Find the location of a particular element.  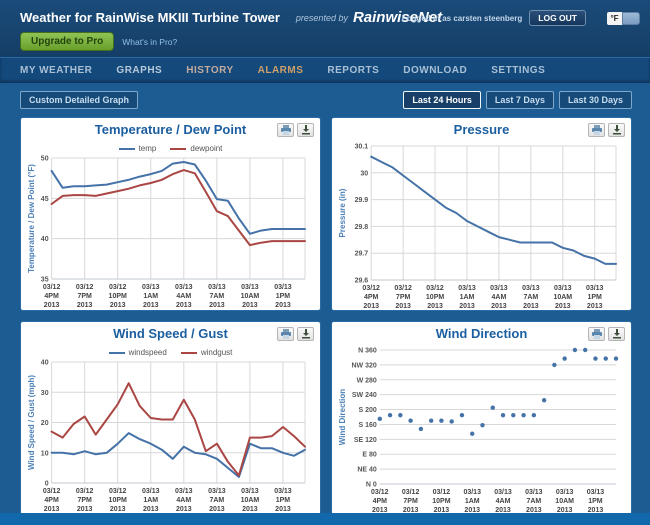

custom-detailed-graph-button: Custom Detailed Graph is located at coordinates (79, 100).